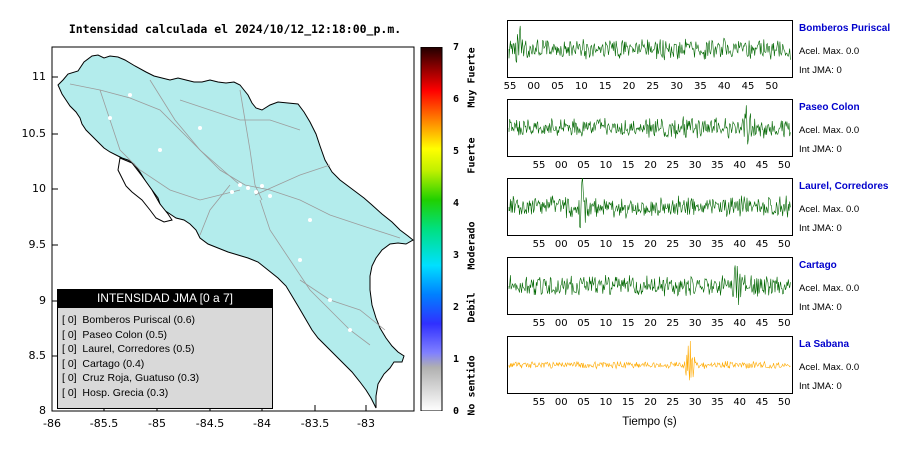  What do you see at coordinates (456, 411) in the screenshot?
I see `colorbar-tick: 0` at bounding box center [456, 411].